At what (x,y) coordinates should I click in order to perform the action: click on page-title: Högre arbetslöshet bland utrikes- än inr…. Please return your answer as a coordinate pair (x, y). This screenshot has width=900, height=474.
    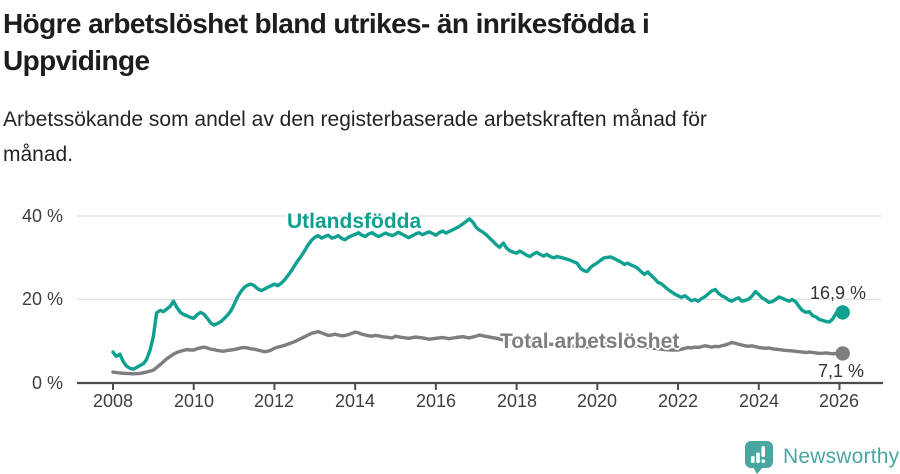
    Looking at the image, I should click on (326, 42).